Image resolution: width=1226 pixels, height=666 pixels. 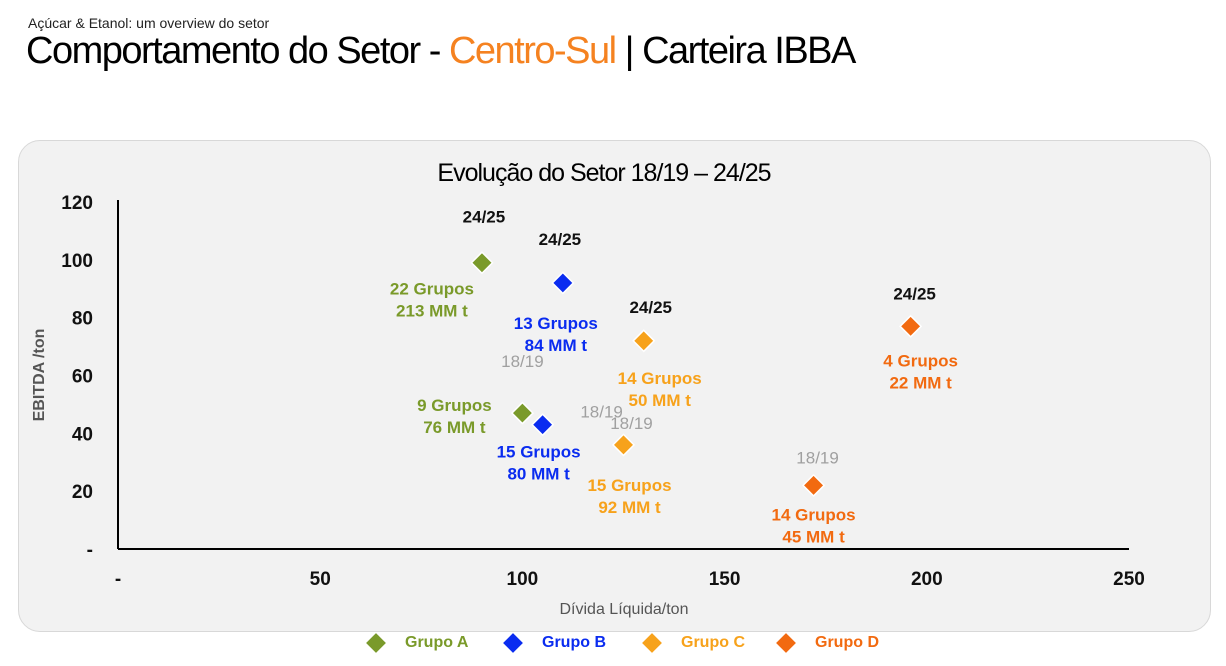 What do you see at coordinates (1129, 579) in the screenshot?
I see `x-tick-label: 250` at bounding box center [1129, 579].